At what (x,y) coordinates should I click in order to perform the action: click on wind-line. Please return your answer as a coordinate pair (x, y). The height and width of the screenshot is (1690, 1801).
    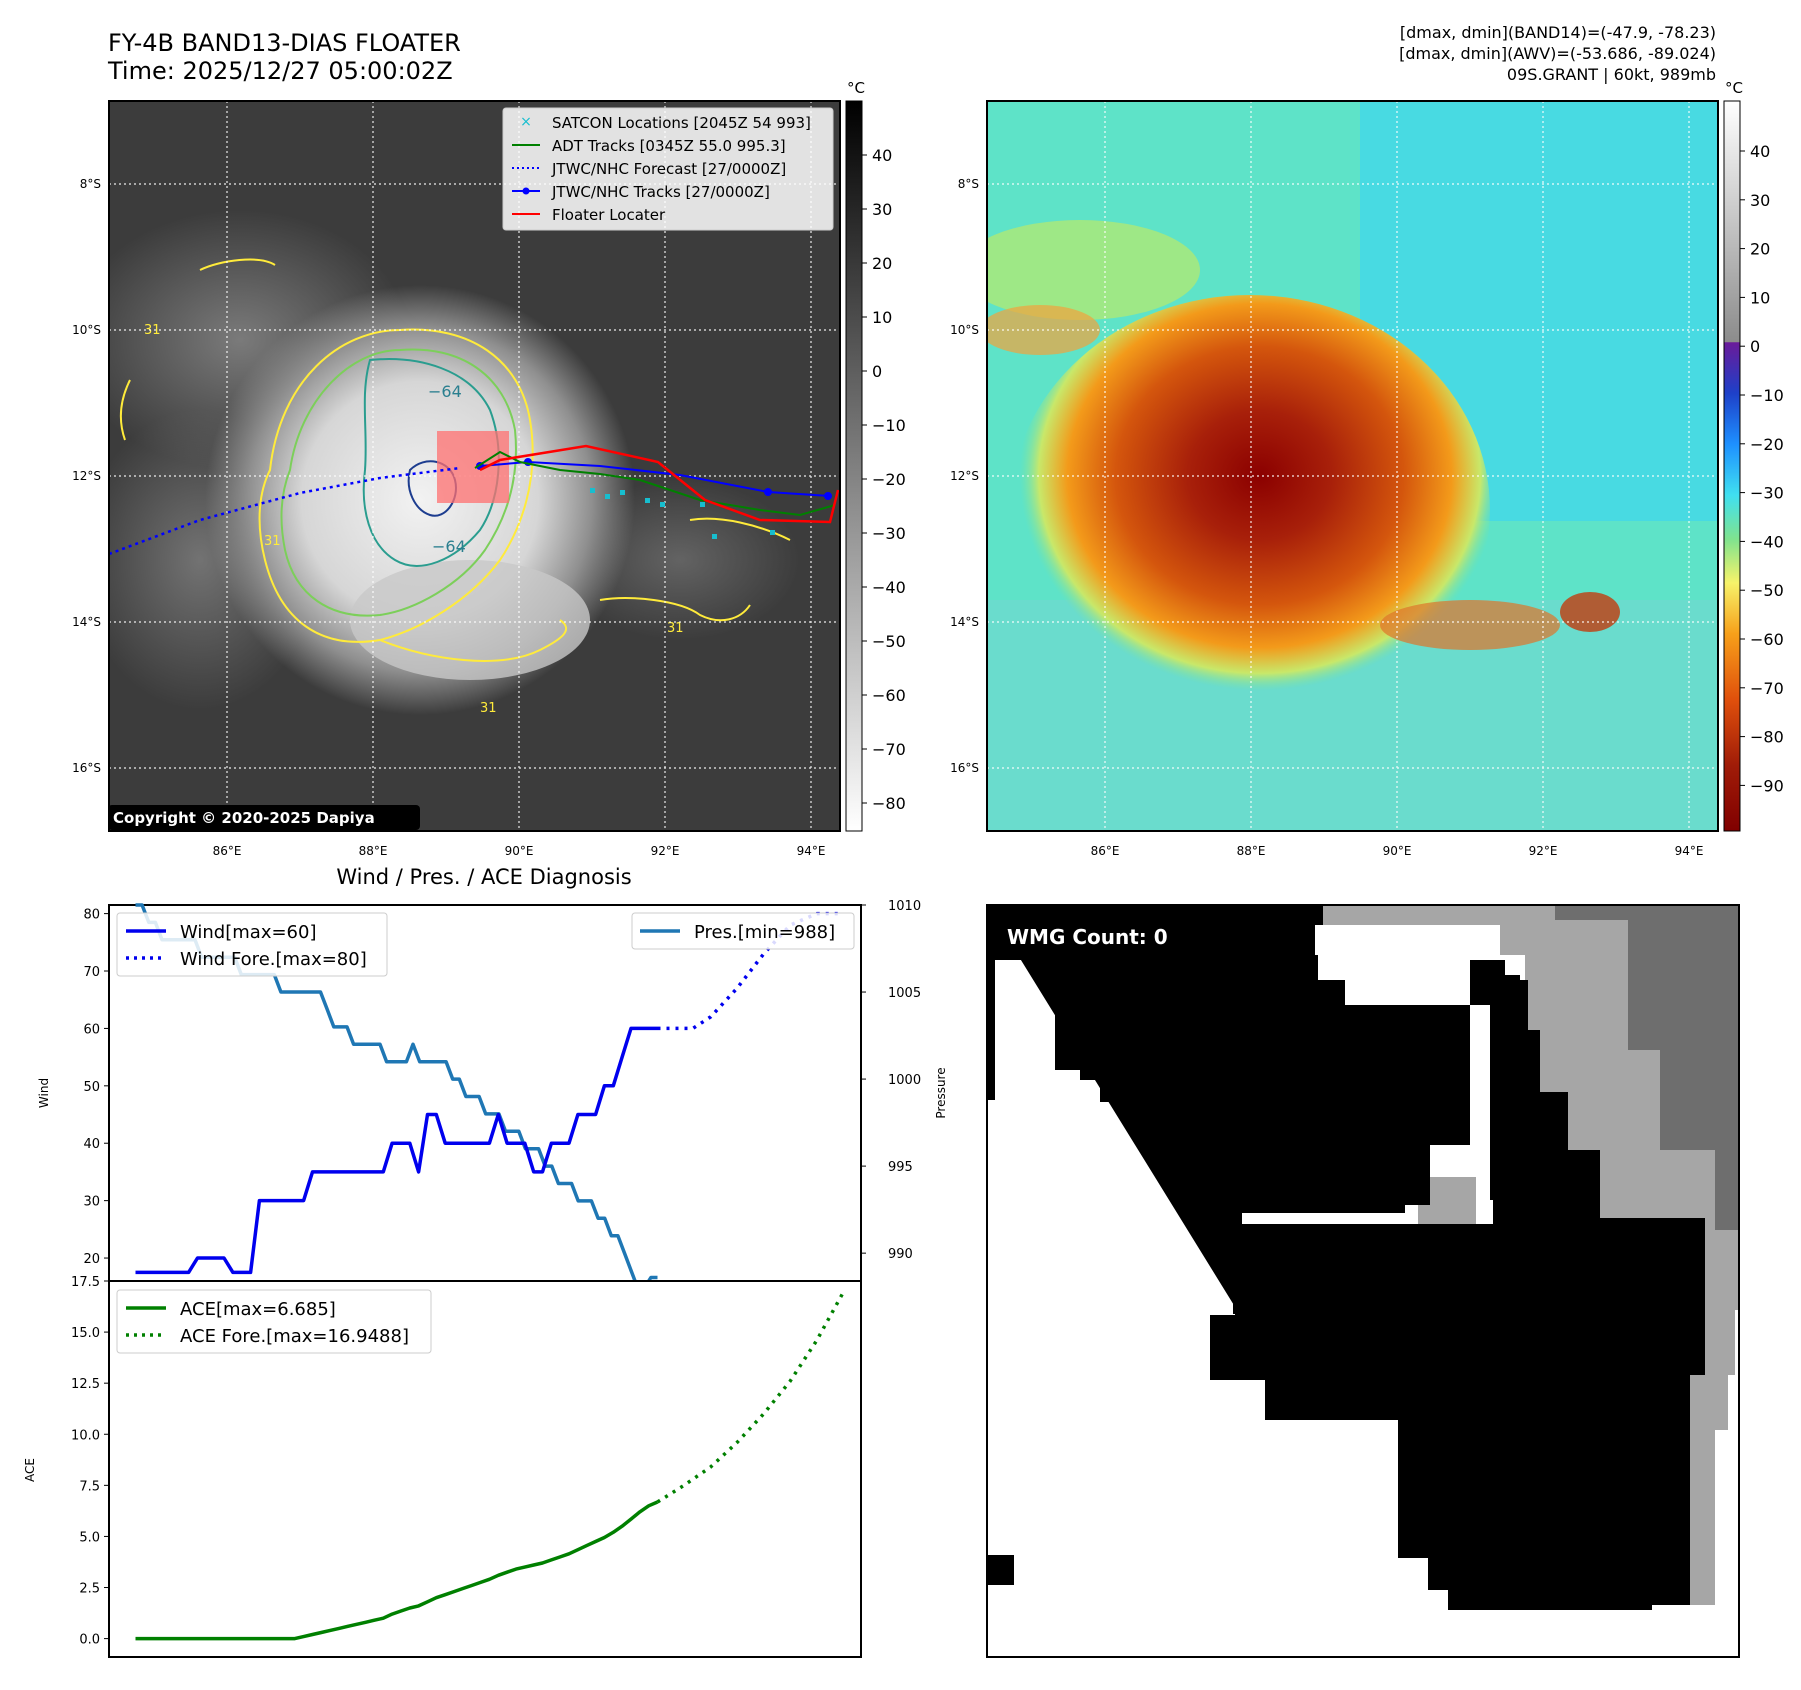
    Looking at the image, I should click on (396, 1150).